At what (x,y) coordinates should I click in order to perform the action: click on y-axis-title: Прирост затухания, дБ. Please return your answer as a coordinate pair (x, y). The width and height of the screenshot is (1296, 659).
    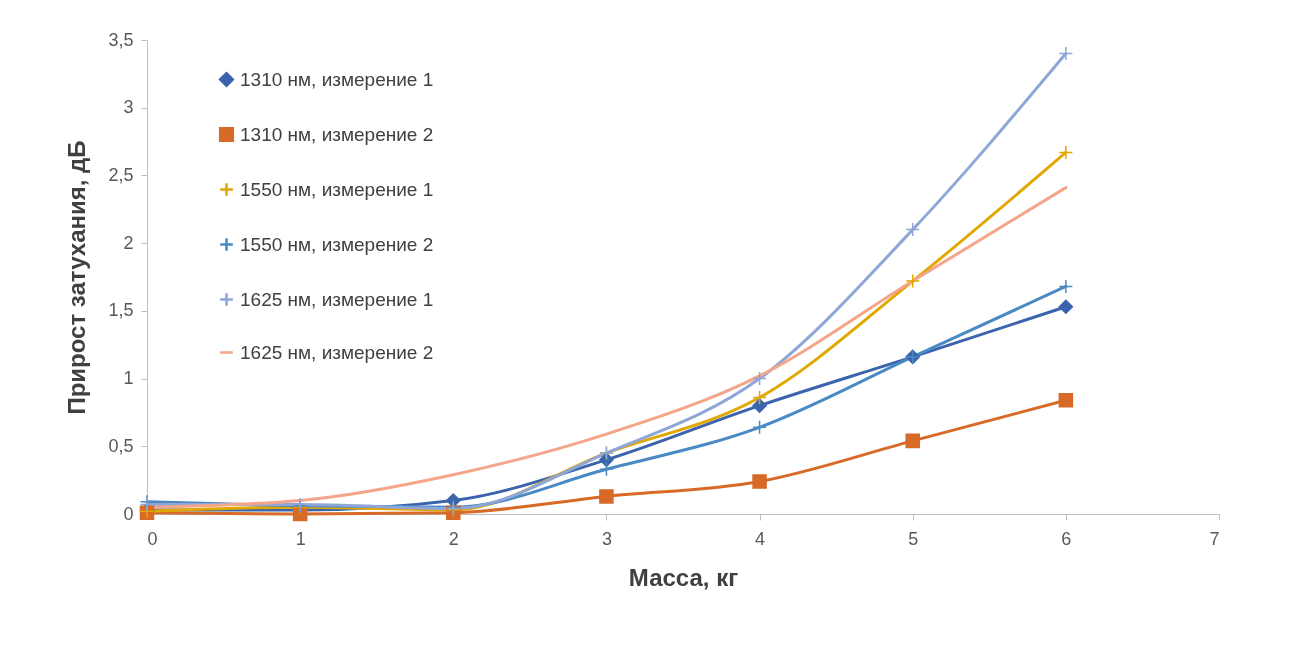
    Looking at the image, I should click on (77, 277).